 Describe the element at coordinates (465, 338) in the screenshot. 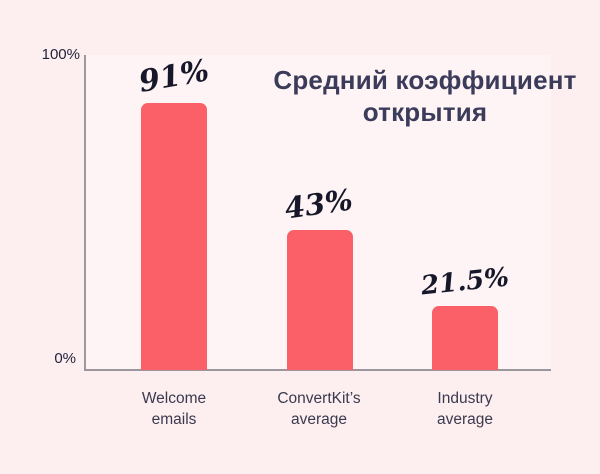

I see `bar-industry-average` at that location.